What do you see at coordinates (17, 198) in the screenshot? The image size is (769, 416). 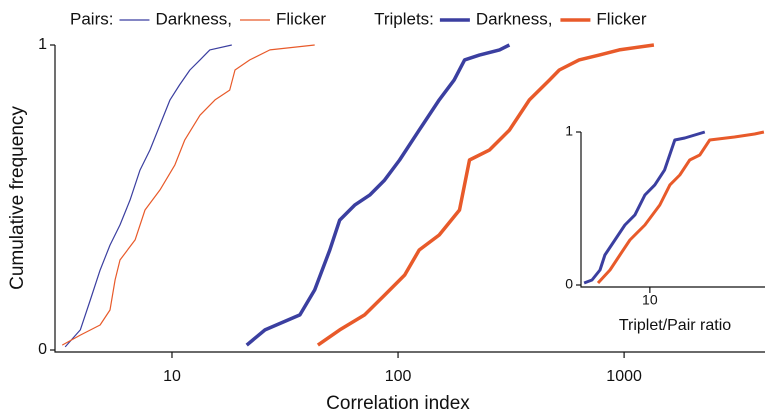 I see `y-axis-label: Cumulative frequency` at bounding box center [17, 198].